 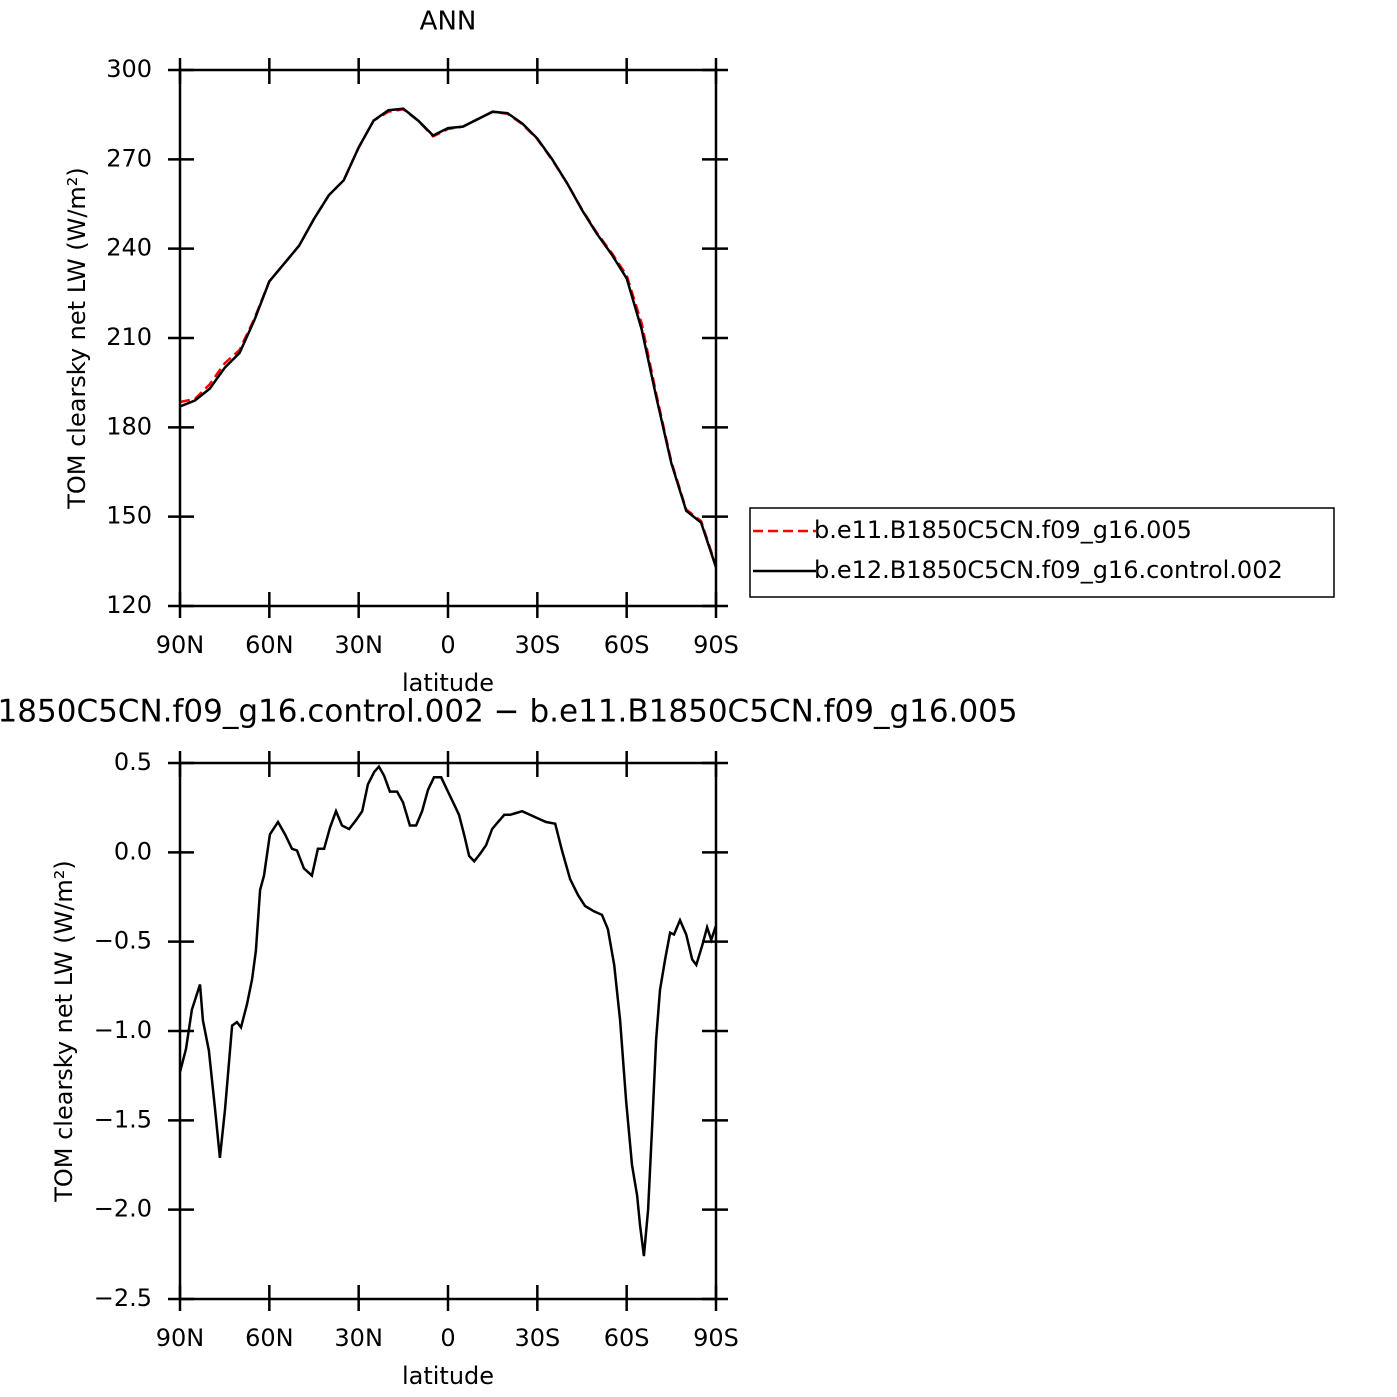 What do you see at coordinates (129, 248) in the screenshot?
I see `y-tick-label: 240` at bounding box center [129, 248].